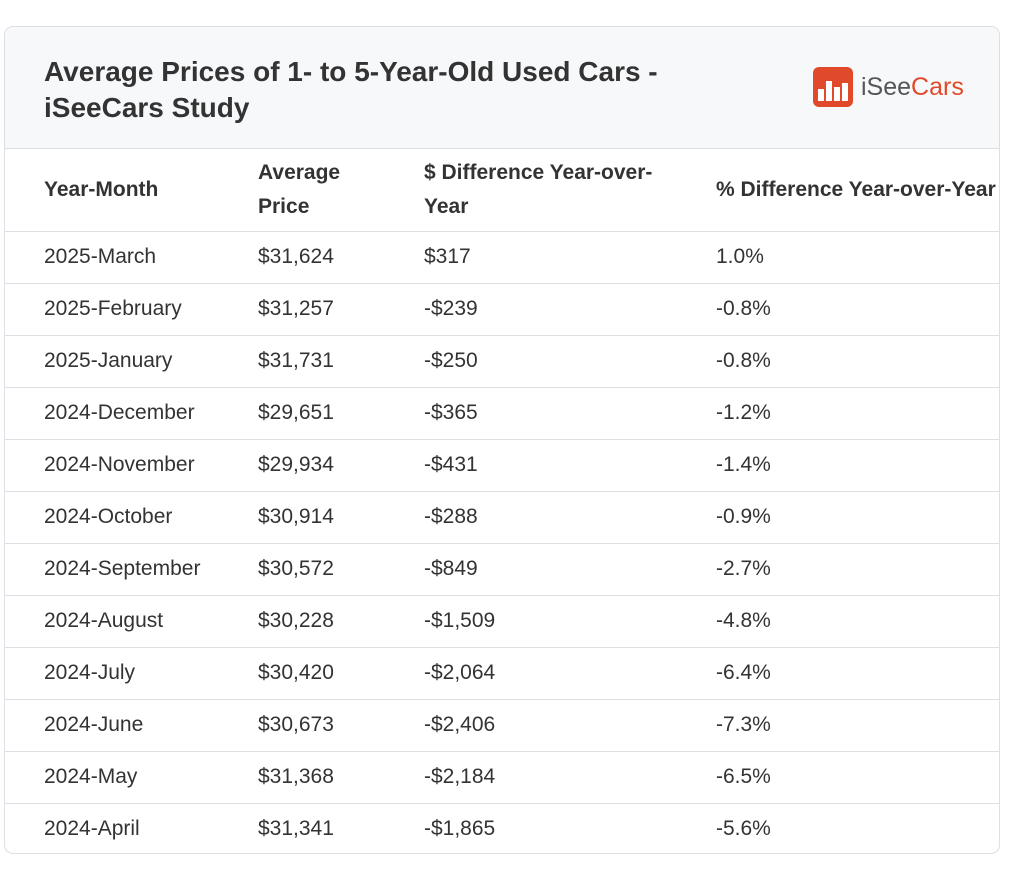  Describe the element at coordinates (743, 829) in the screenshot. I see `percent-difference-cell: -5.6%` at that location.